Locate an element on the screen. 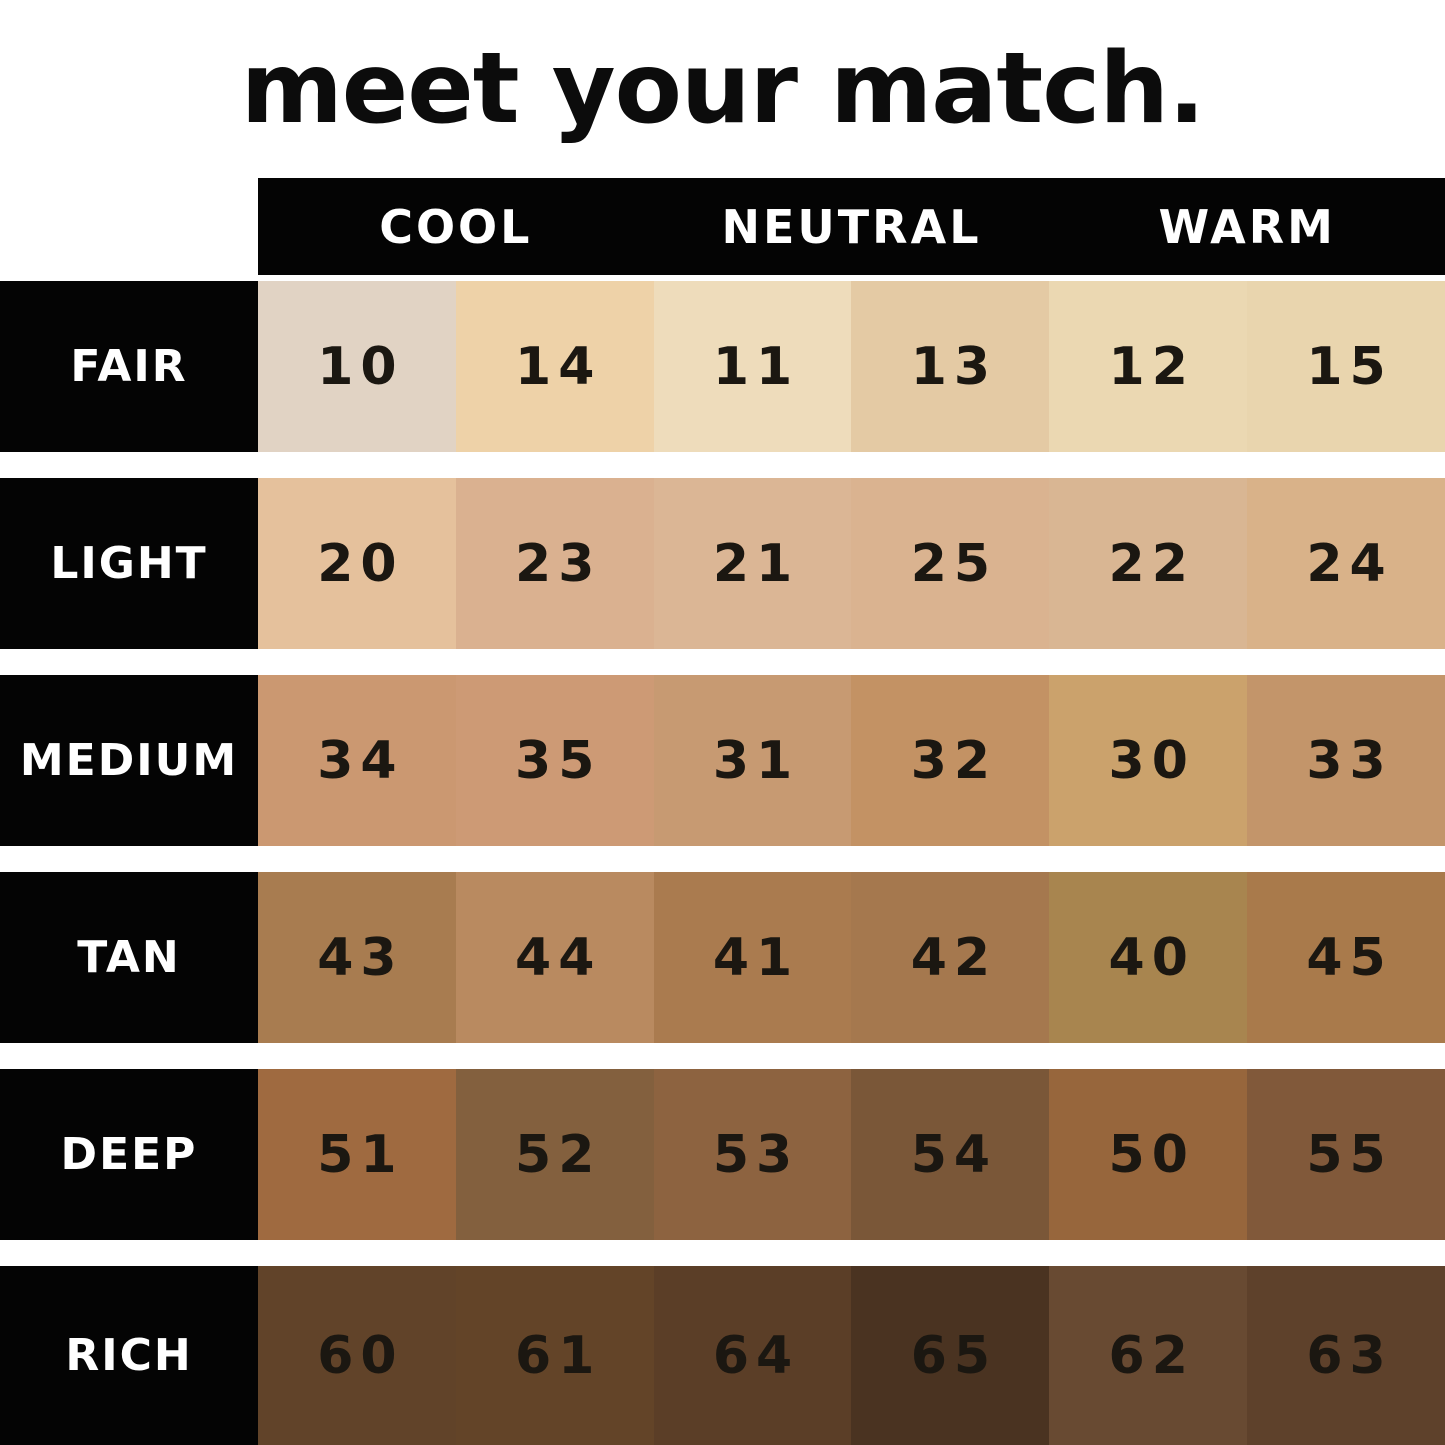 This screenshot has width=1445, height=1445. shade-swatch-42: 42 is located at coordinates (950, 957).